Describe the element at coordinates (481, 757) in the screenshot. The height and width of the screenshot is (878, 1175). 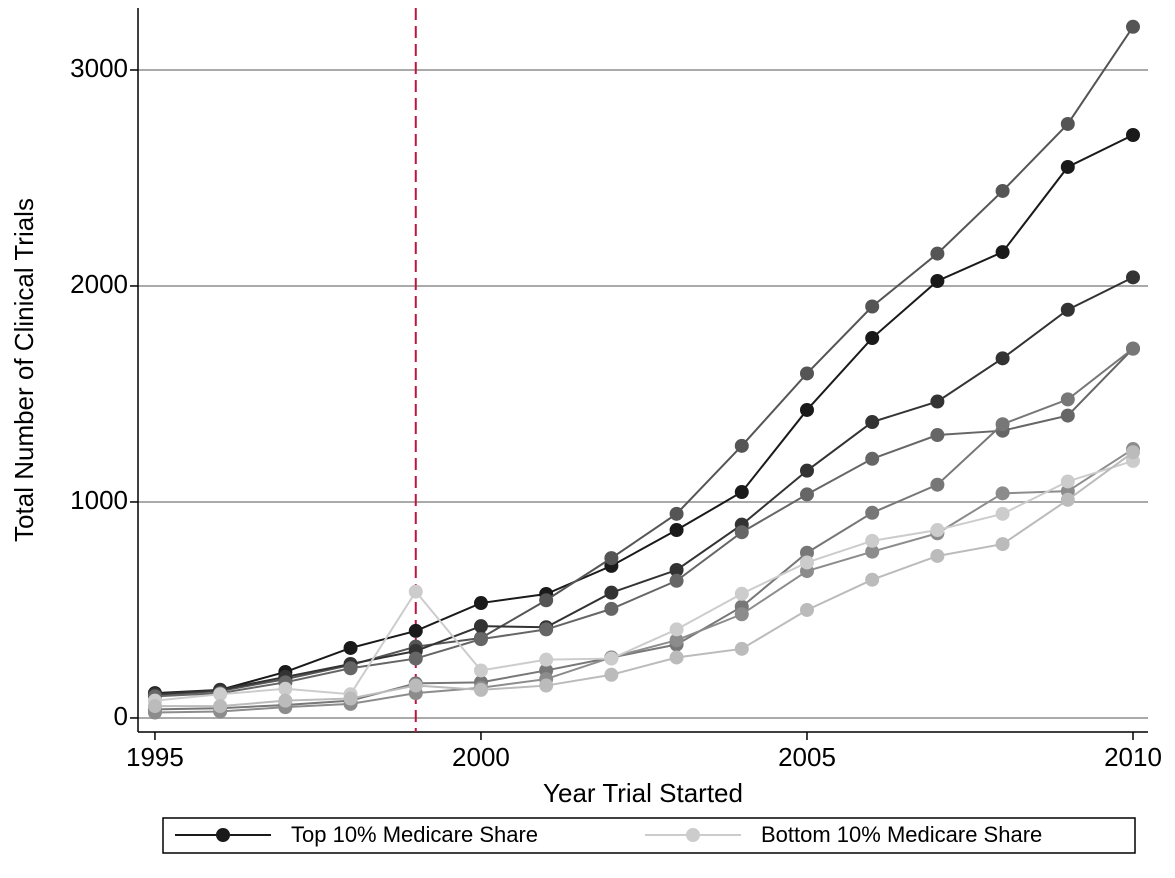
I see `x-tick-label: 2000` at that location.